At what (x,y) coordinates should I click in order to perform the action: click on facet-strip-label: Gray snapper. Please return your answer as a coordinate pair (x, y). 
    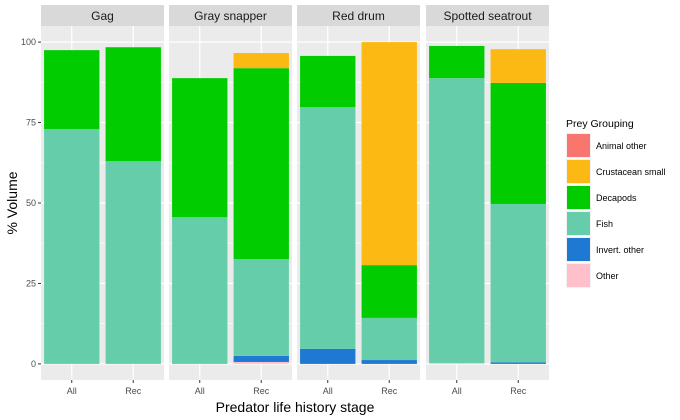
    Looking at the image, I should click on (230, 16).